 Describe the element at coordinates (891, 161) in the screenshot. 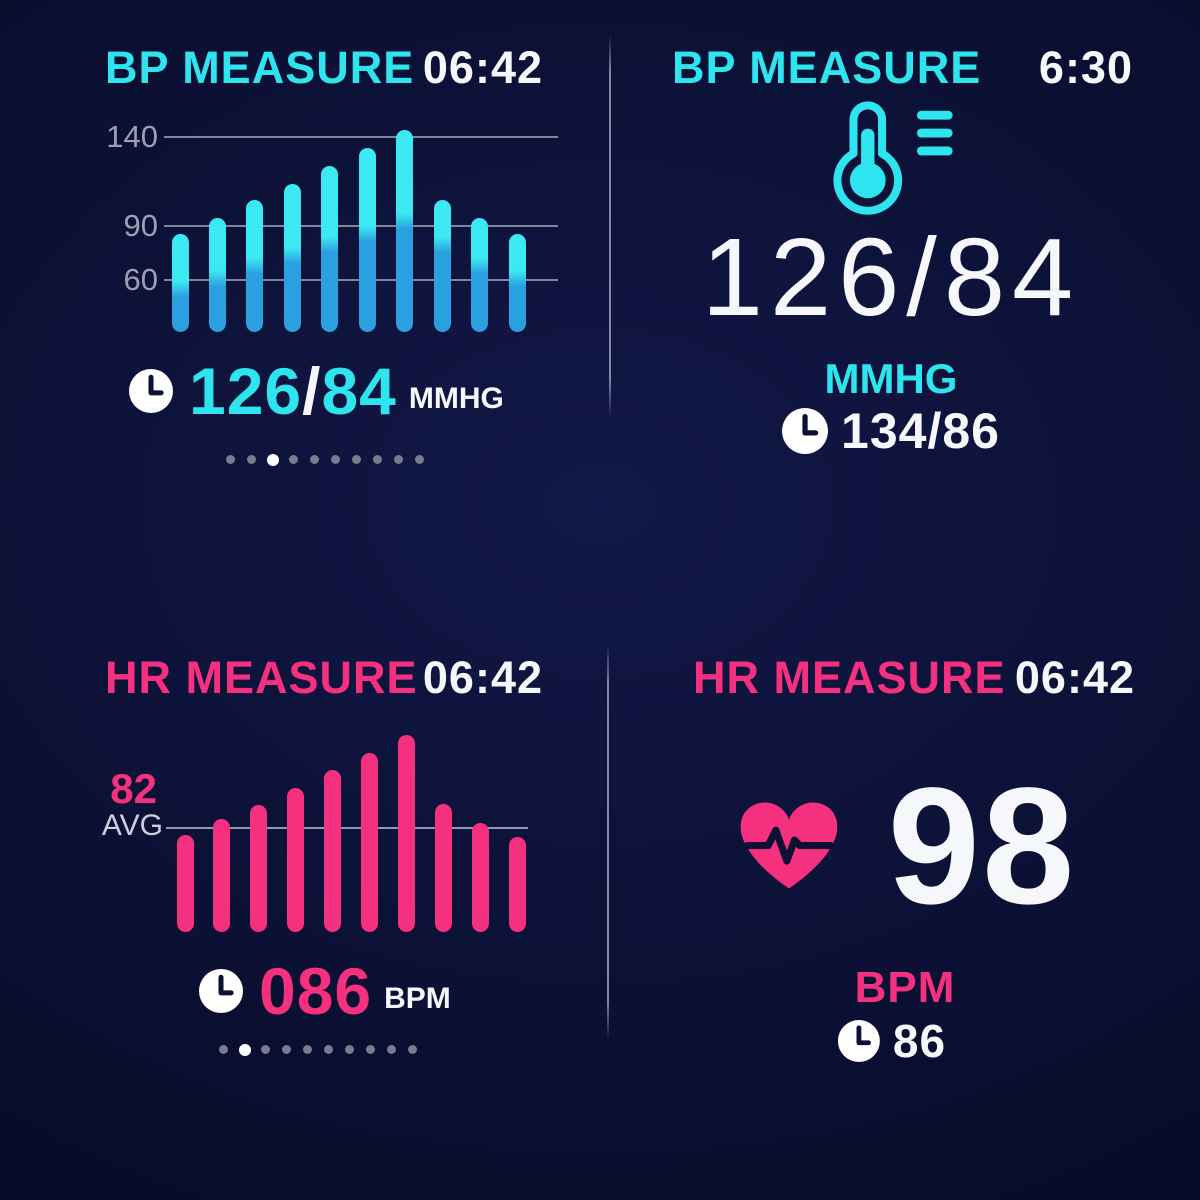

I see `bp-monitor-icon` at that location.